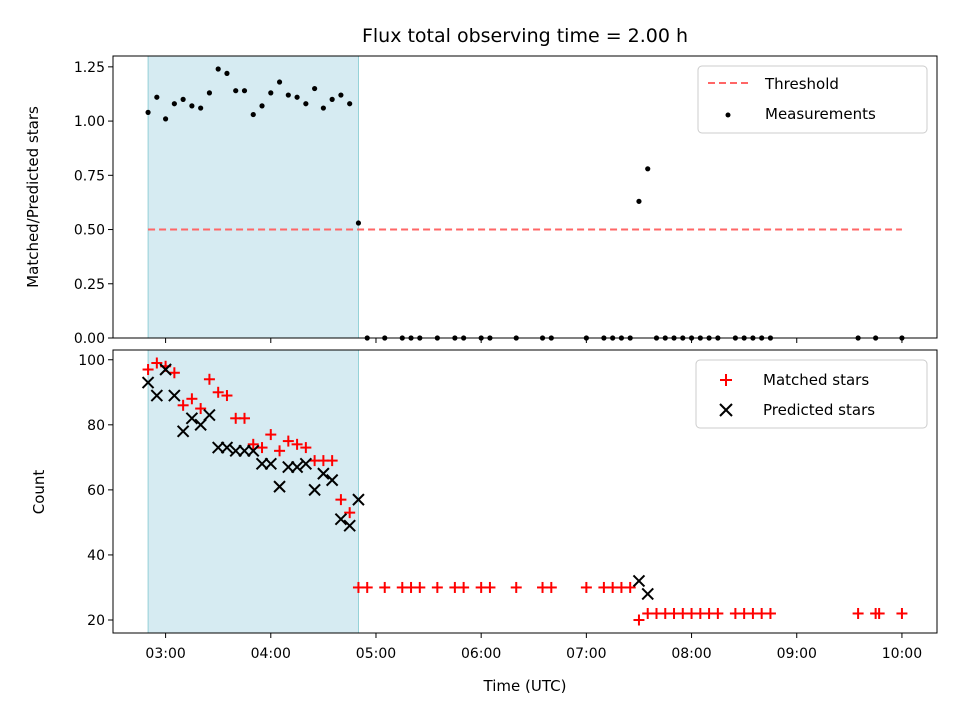  Describe the element at coordinates (89, 68) in the screenshot. I see `y-tick-label: 1.25` at that location.